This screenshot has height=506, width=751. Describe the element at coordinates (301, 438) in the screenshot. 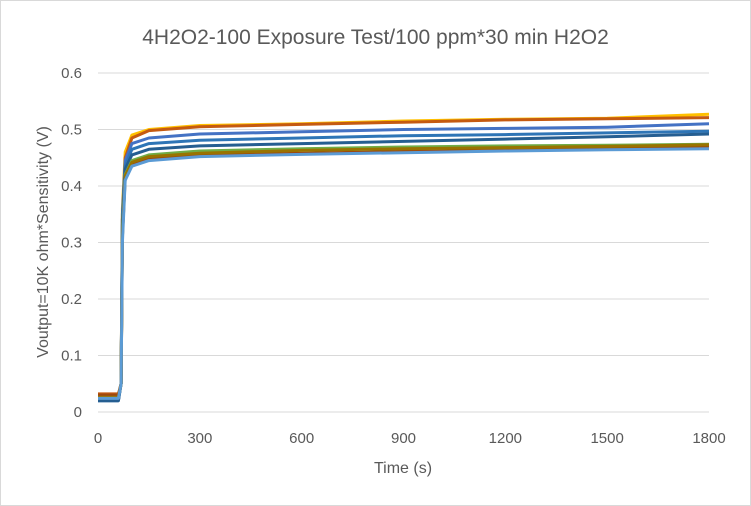

I see `x-tick-label: 600` at that location.